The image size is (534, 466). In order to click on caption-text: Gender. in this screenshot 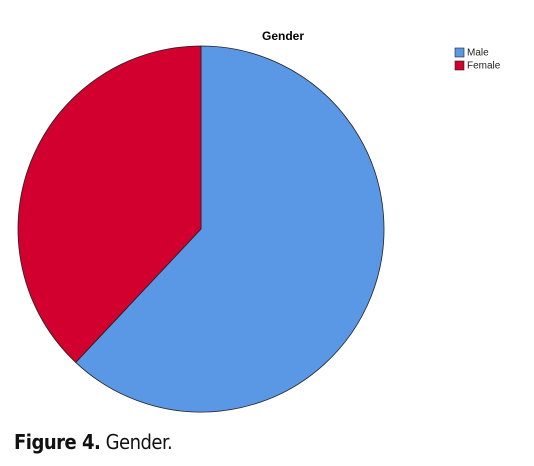, I will do `click(139, 442)`.